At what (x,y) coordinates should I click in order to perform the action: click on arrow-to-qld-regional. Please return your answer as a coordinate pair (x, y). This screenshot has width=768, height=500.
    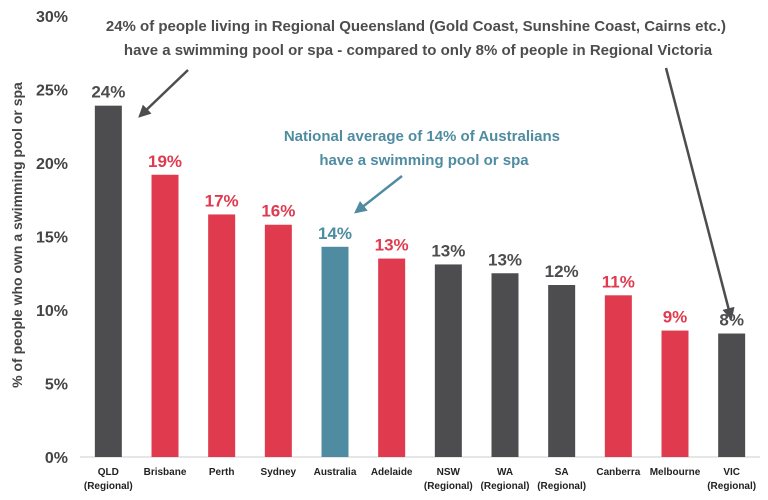
    Looking at the image, I should click on (163, 93).